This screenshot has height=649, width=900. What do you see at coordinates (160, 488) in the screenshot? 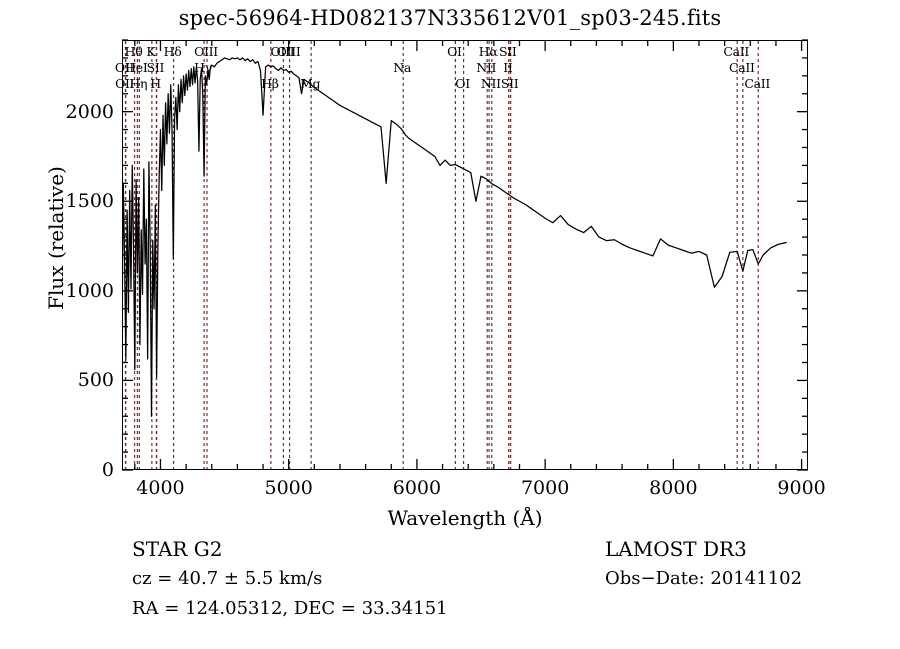
I see `x-tick-label: 4000` at bounding box center [160, 488].